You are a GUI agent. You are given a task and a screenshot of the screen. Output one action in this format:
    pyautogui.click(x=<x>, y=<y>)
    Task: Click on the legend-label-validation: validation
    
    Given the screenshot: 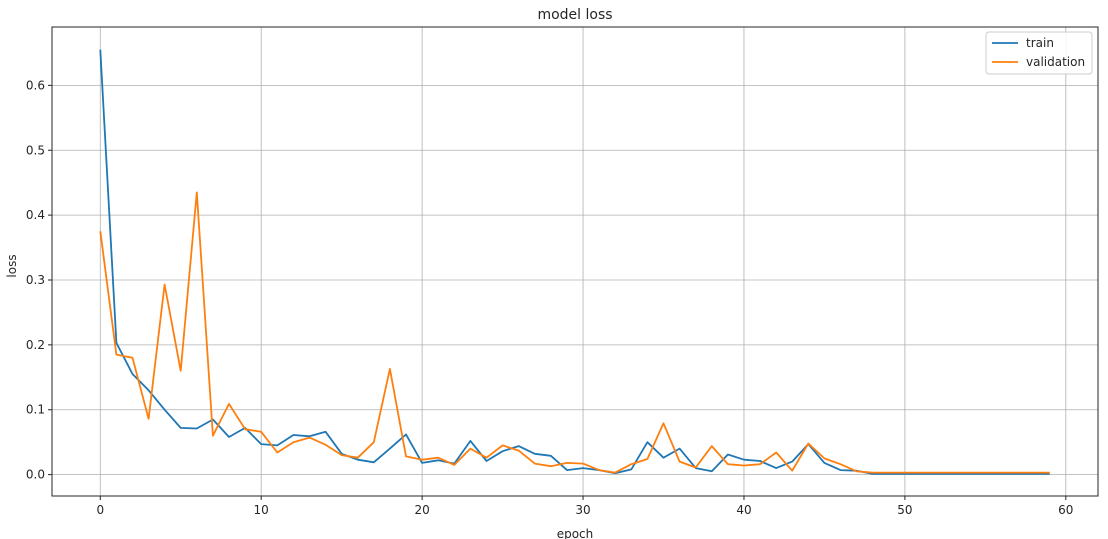 What is the action you would take?
    pyautogui.click(x=1055, y=62)
    